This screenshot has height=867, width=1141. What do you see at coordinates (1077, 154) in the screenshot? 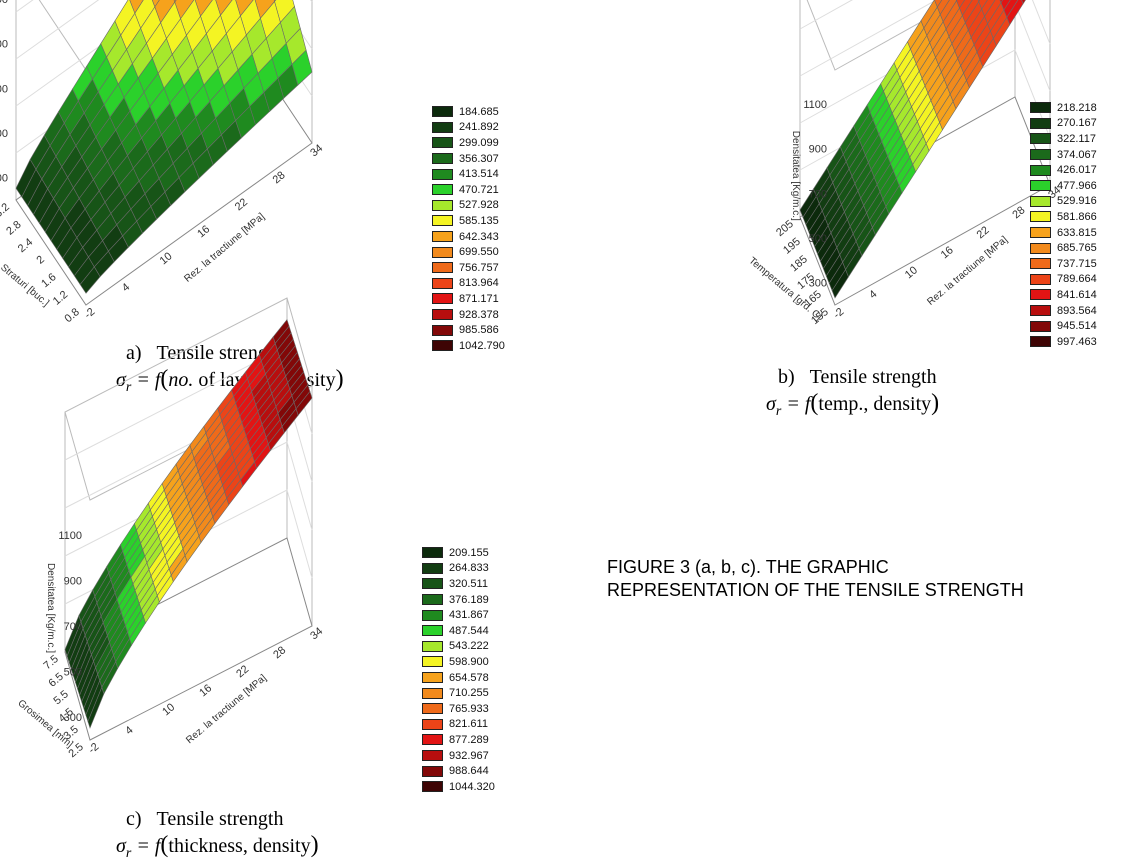
I see `legend-label: 374.067` at bounding box center [1077, 154].